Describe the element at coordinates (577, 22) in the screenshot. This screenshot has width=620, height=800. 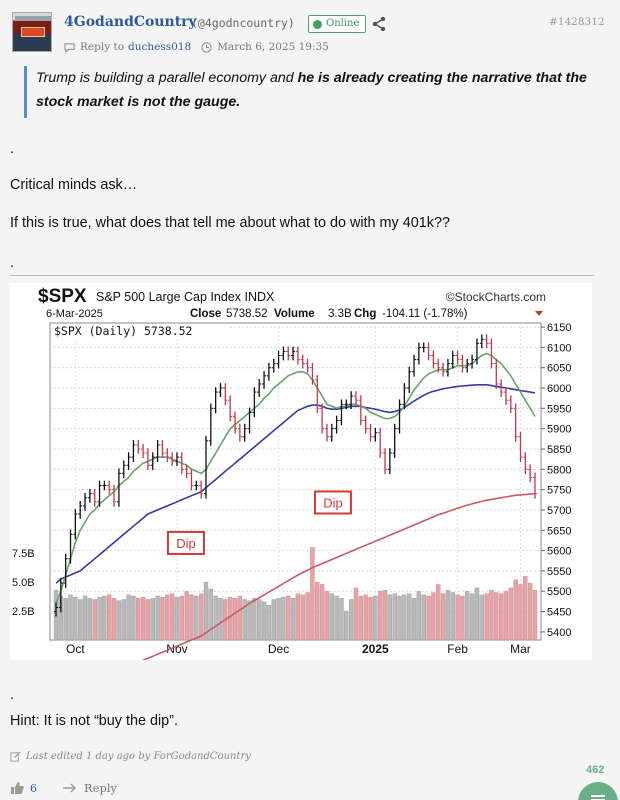
I see `post-id: #1428312` at that location.